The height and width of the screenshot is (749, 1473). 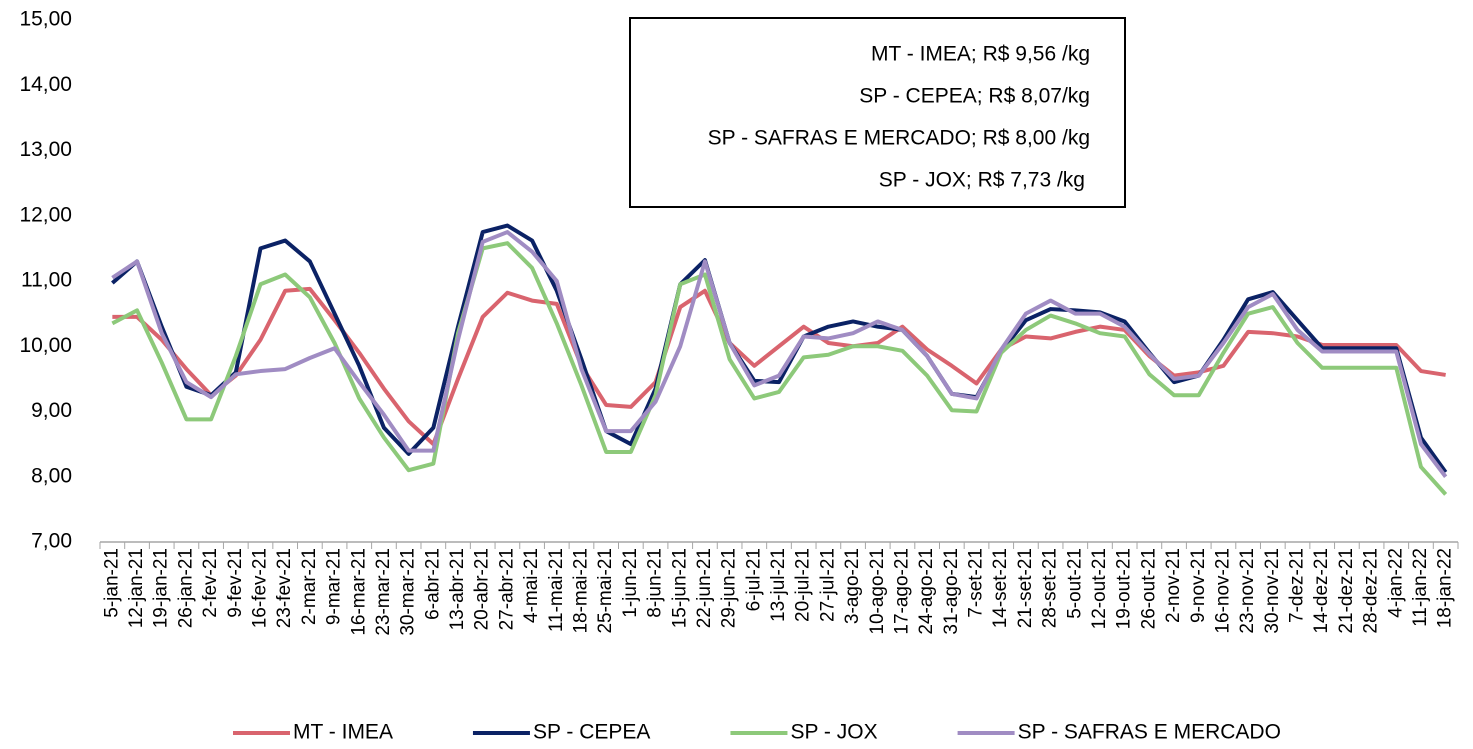 What do you see at coordinates (45, 345) in the screenshot?
I see `y-tick-label: 10,00` at bounding box center [45, 345].